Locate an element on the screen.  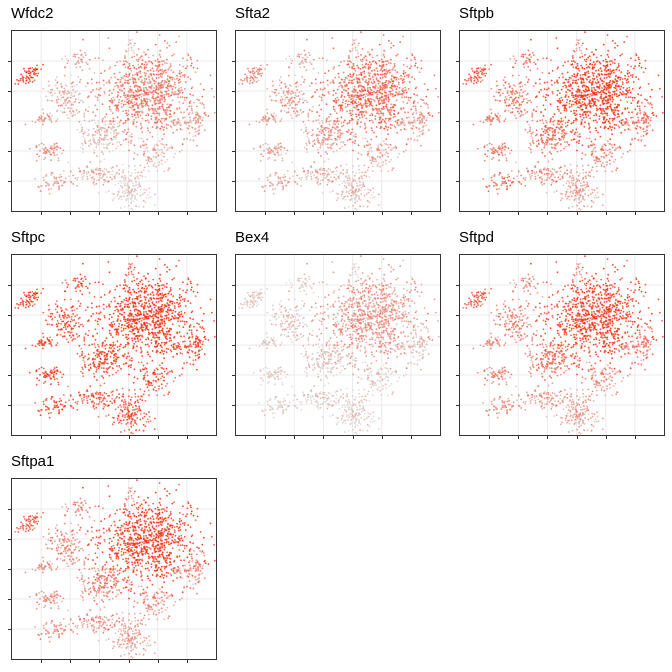
cluster-c11 is located at coordinates (326, 173).